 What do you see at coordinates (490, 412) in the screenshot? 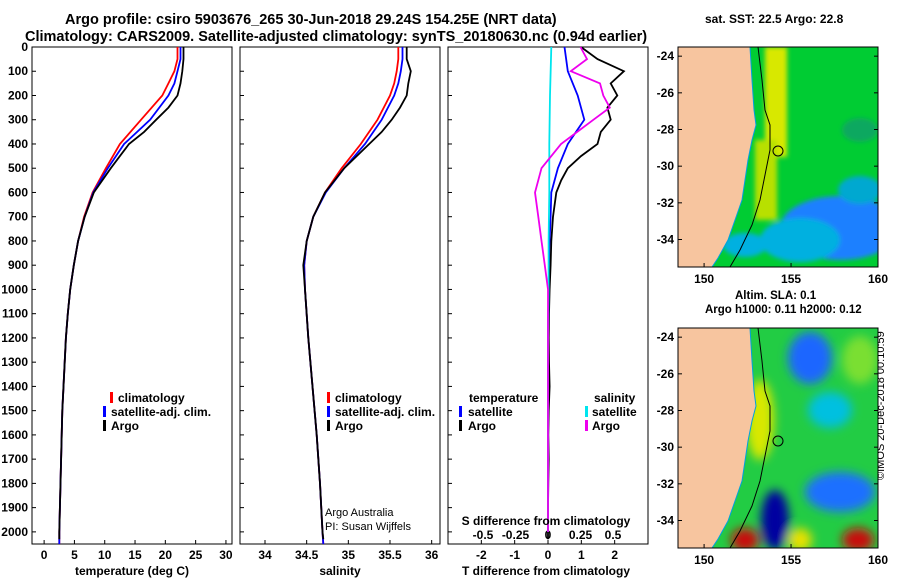
I see `legend-label-t-satellite: satellite` at bounding box center [490, 412].